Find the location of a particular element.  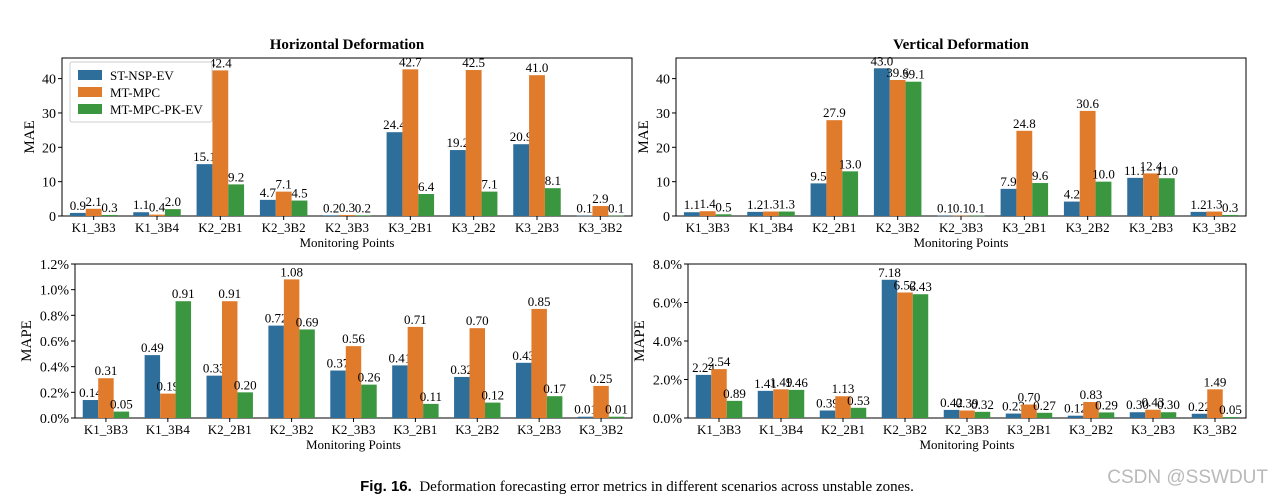

bar-value-label: 27.9 is located at coordinates (834, 112).